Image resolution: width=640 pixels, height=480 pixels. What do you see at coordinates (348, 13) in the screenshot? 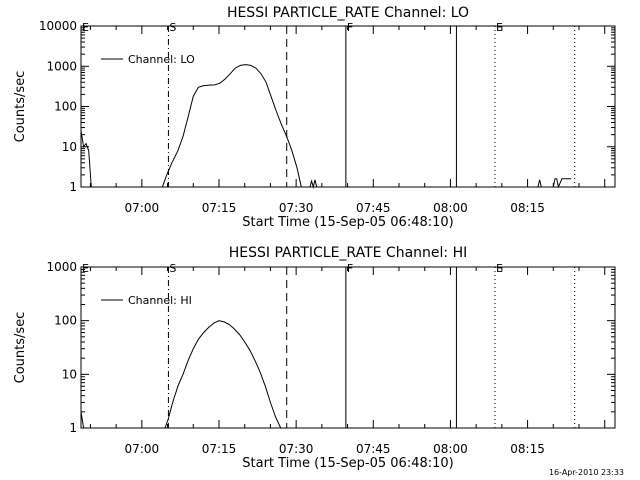
I see `chart-title: HESSI PARTICLE_RATE Channel: LO` at bounding box center [348, 13].